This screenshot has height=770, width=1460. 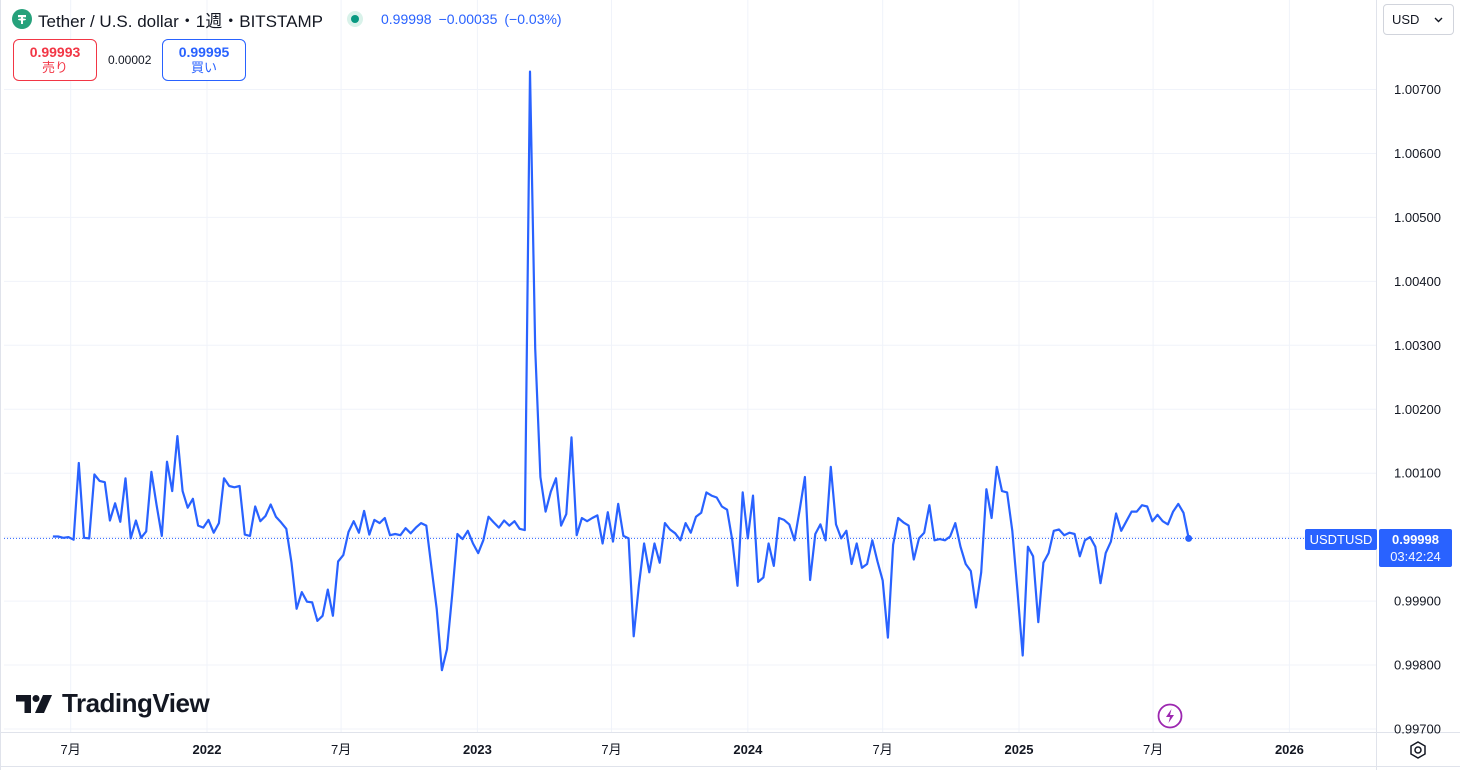 What do you see at coordinates (533, 19) in the screenshot?
I see `price-change-percent: (−0.03%)` at bounding box center [533, 19].